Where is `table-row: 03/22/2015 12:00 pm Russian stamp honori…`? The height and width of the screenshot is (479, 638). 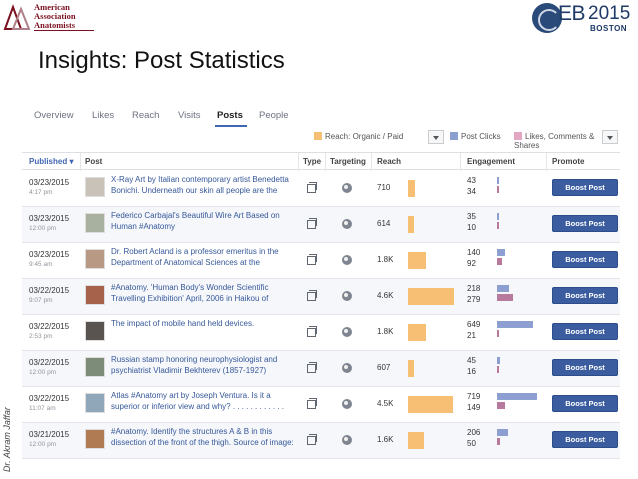
table-row: 03/22/2015 12:00 pm Russian stamp honori… is located at coordinates (321, 369).